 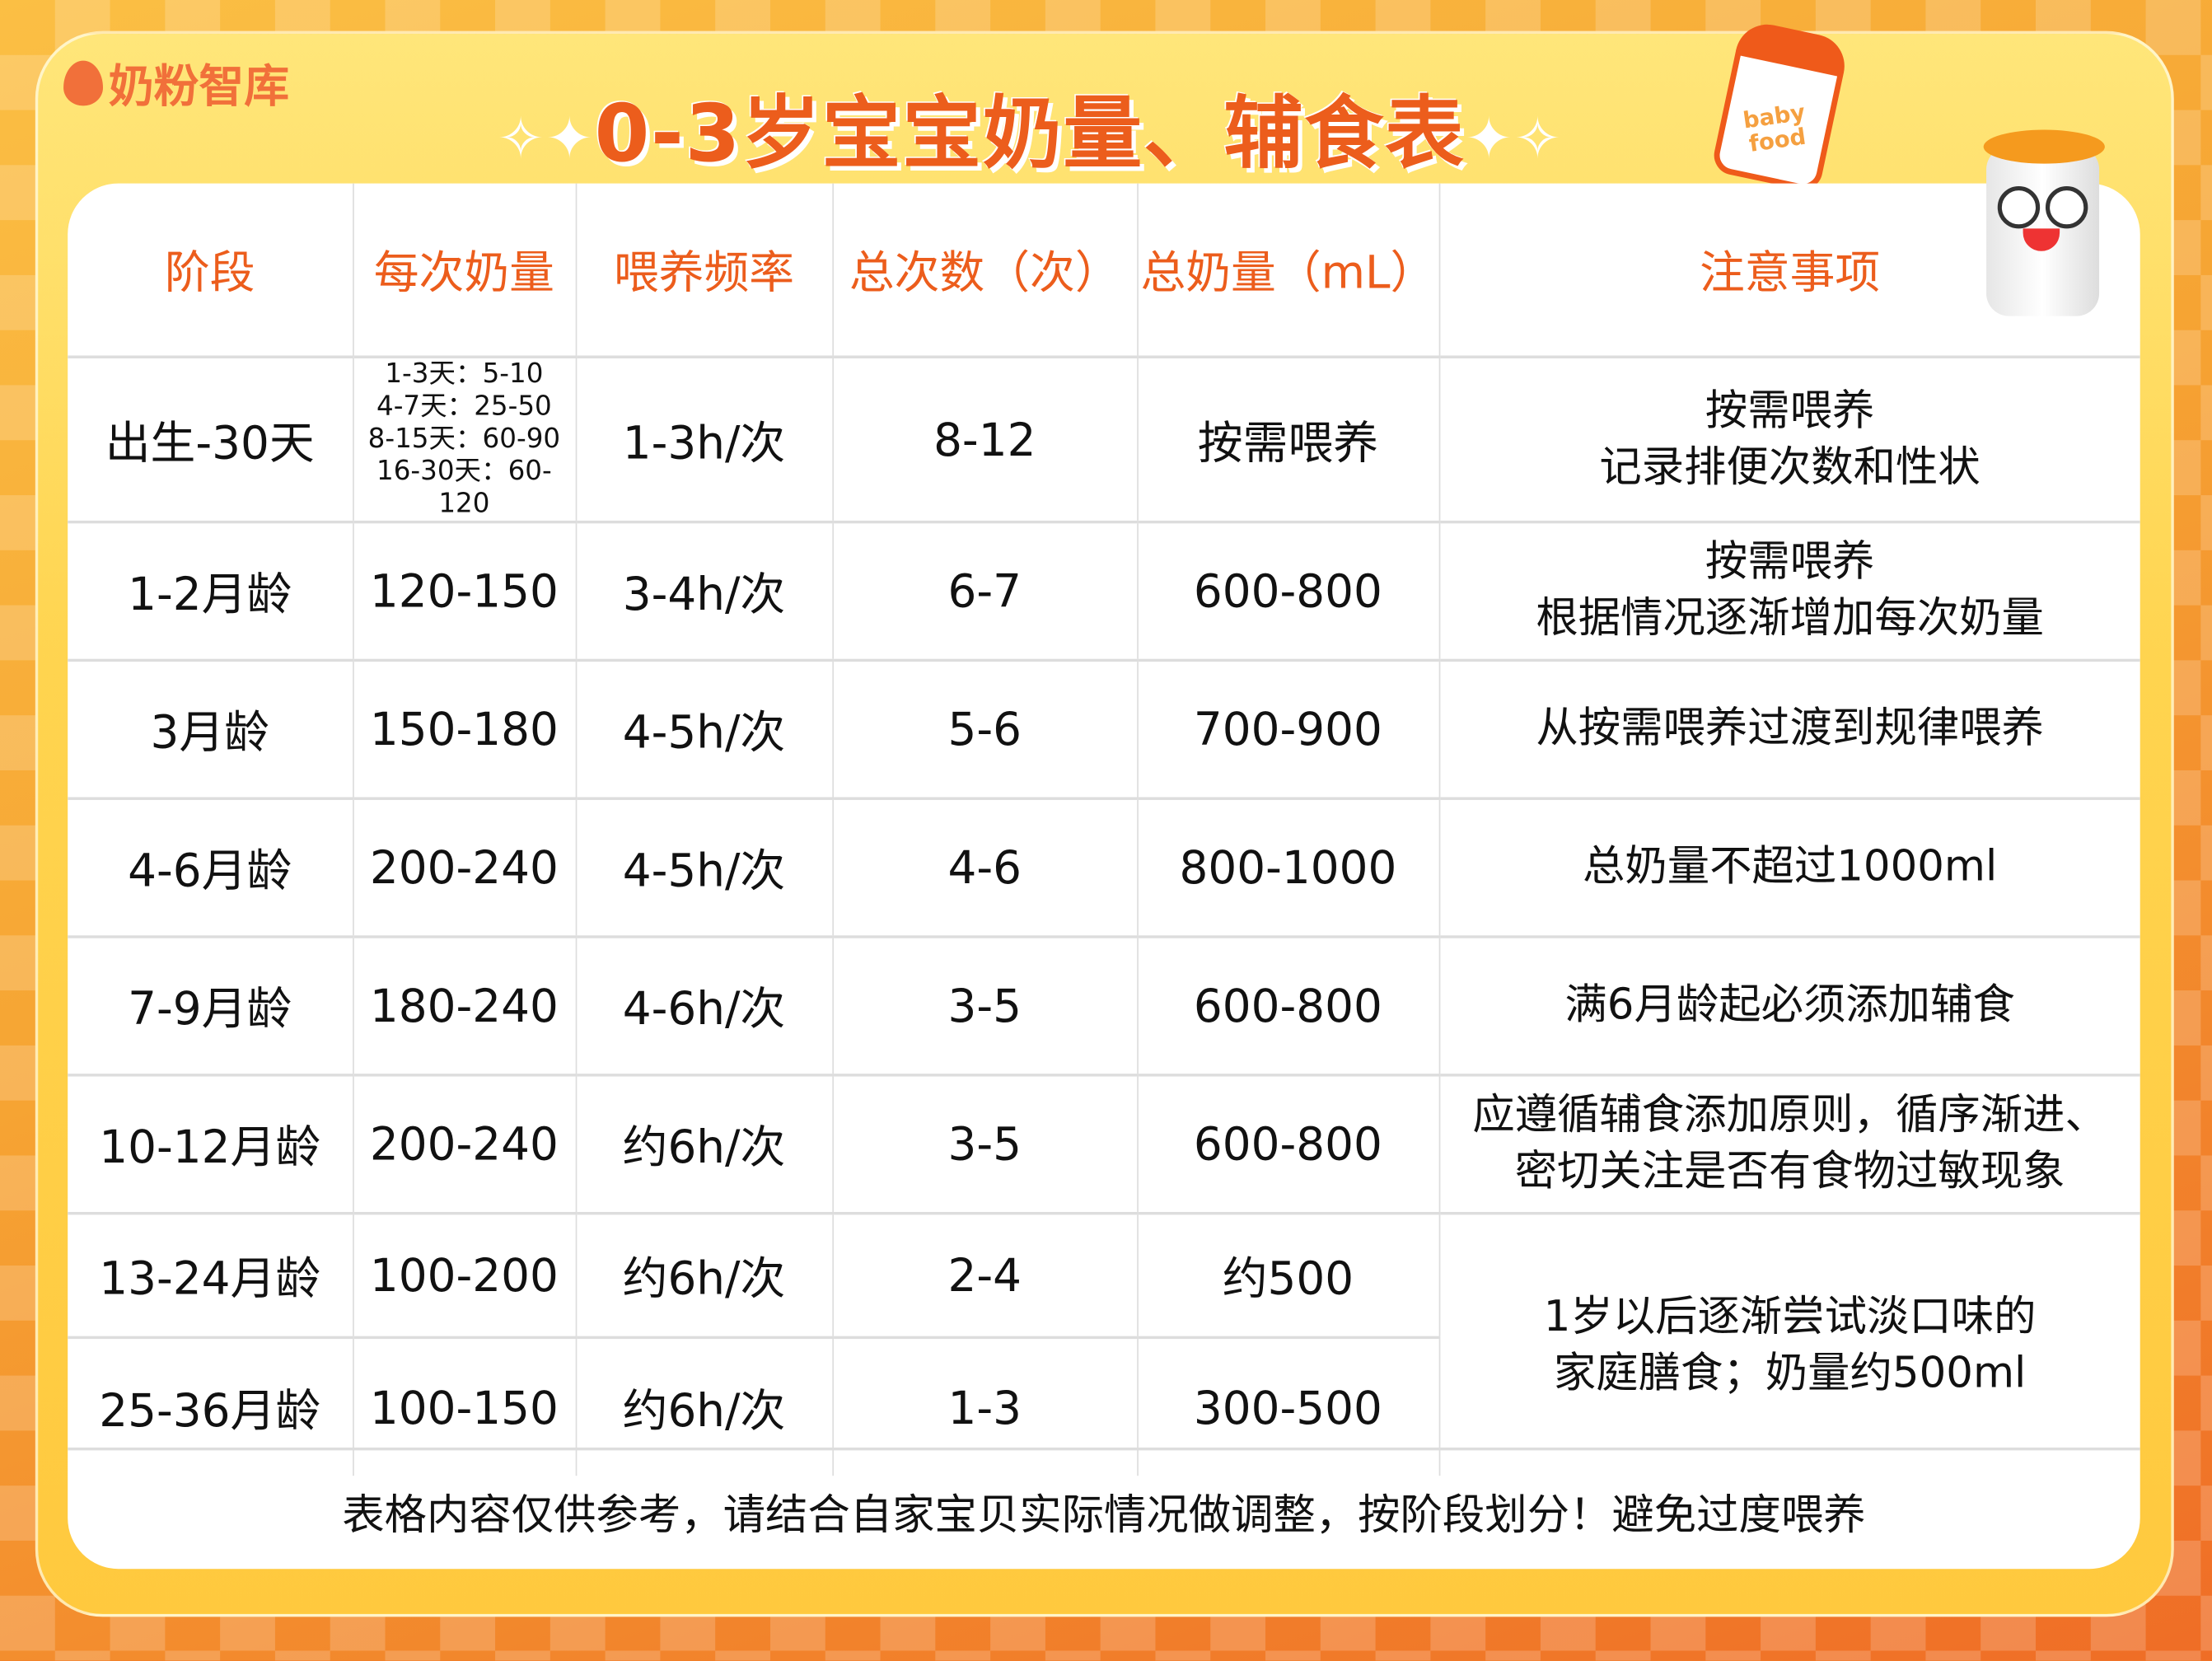 What do you see at coordinates (464, 1406) in the screenshot?
I see `amount-cell: 100-150` at bounding box center [464, 1406].